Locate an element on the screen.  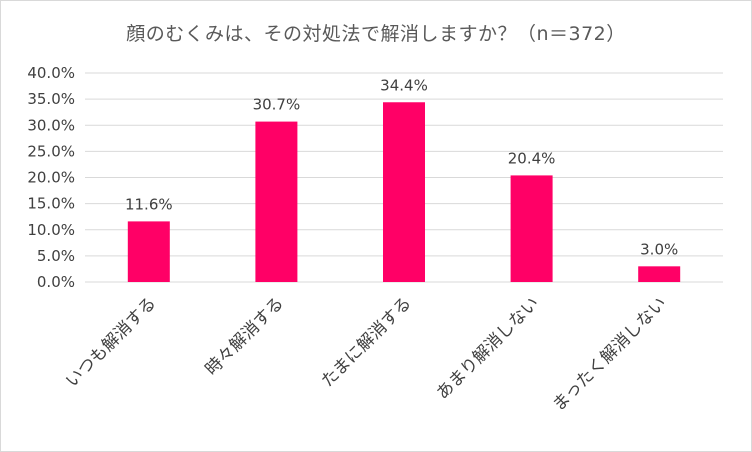
y-tick-label: 10.0% is located at coordinates (51, 230).